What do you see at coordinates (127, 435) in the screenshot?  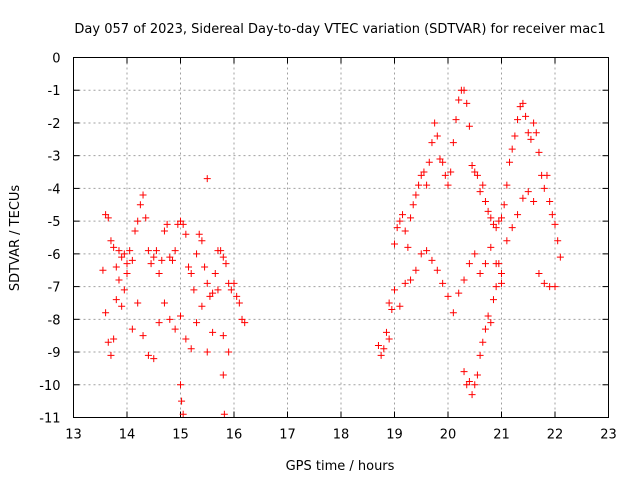 I see `x-tick-label: 14` at bounding box center [127, 435].